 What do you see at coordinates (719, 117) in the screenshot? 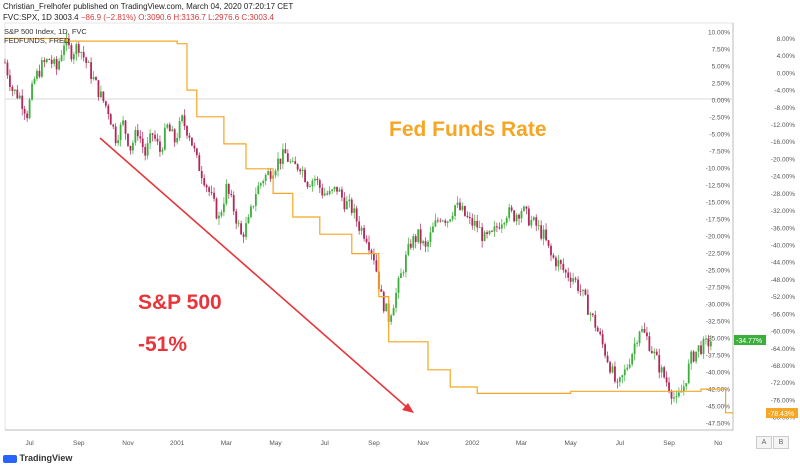
I see `left-tick-label: -2.50%` at bounding box center [719, 117].